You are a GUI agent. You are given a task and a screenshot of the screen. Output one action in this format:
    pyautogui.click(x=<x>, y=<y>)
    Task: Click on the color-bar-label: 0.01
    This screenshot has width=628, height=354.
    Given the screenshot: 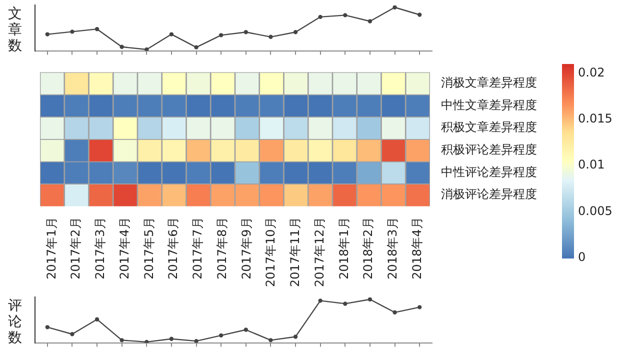 What is the action you would take?
    pyautogui.click(x=591, y=165)
    